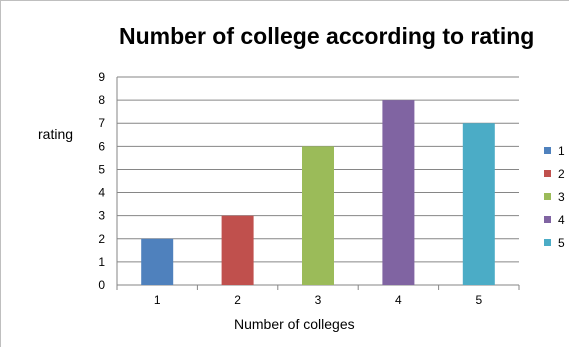  I want to click on x-tick-label: 2, so click(237, 300).